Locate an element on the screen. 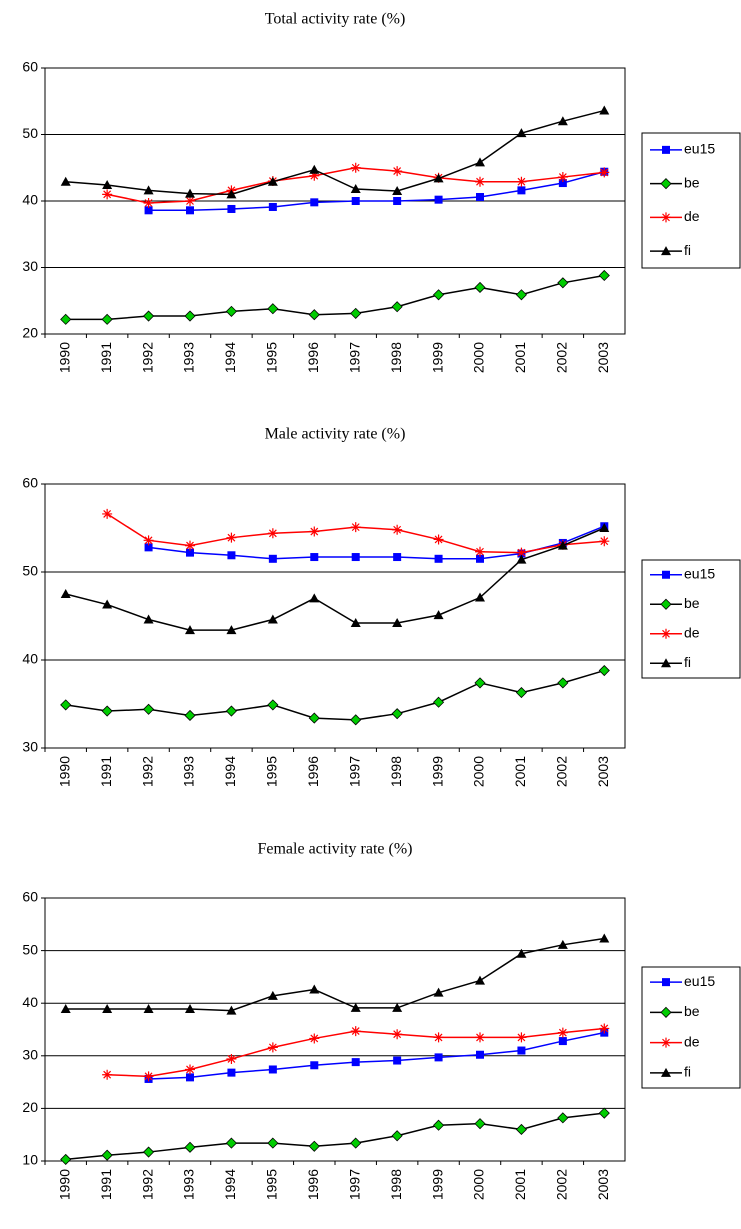 The height and width of the screenshot is (1229, 741). legend-label: de is located at coordinates (692, 632).